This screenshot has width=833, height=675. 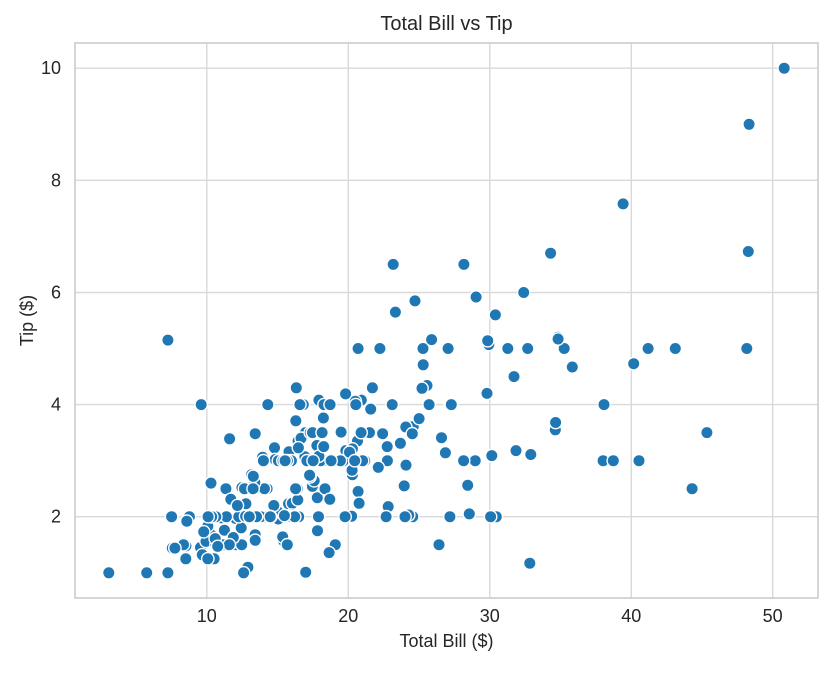 I want to click on x-tick-label: 10, so click(x=207, y=616).